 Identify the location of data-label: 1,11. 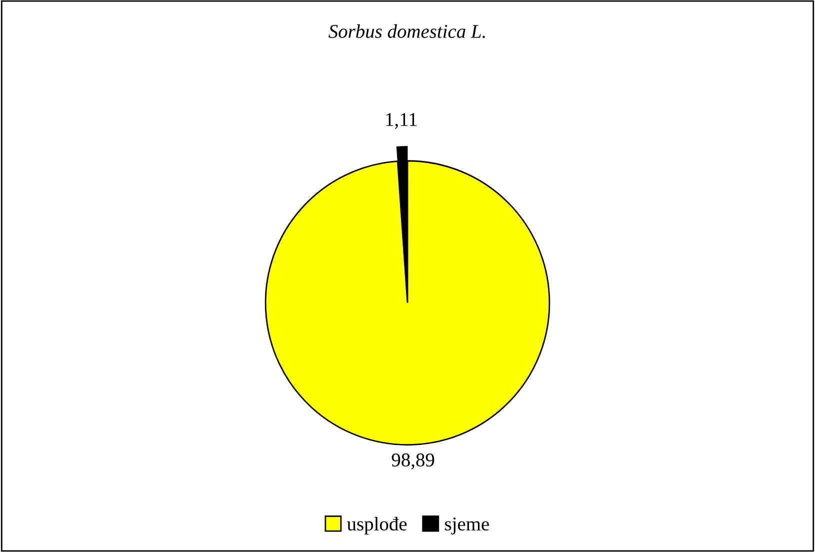
(401, 121).